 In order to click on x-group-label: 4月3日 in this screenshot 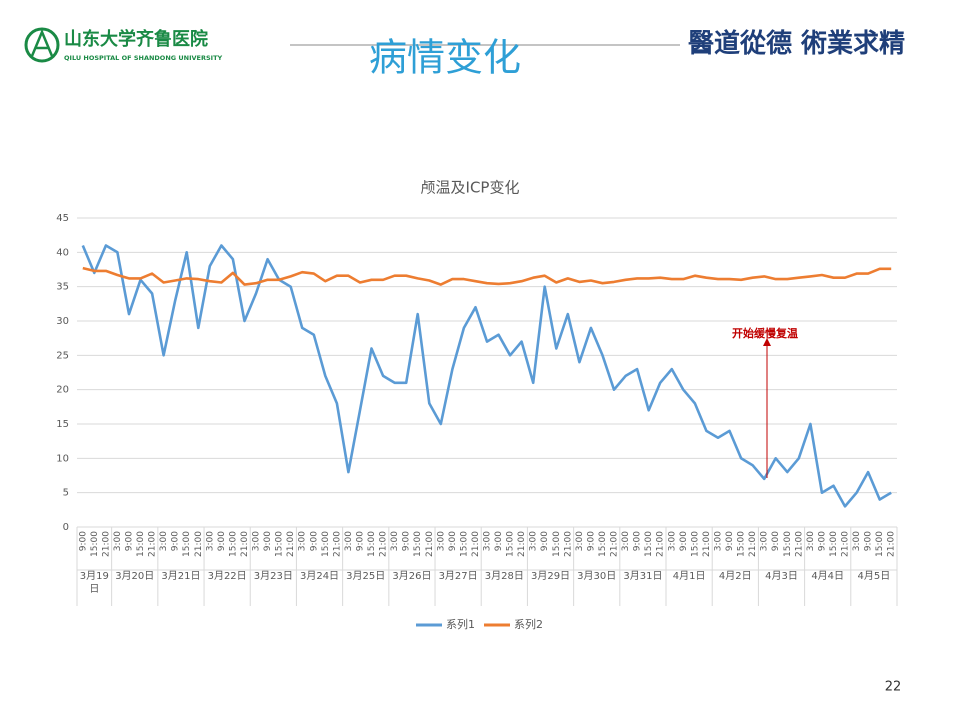, I will do `click(781, 576)`.